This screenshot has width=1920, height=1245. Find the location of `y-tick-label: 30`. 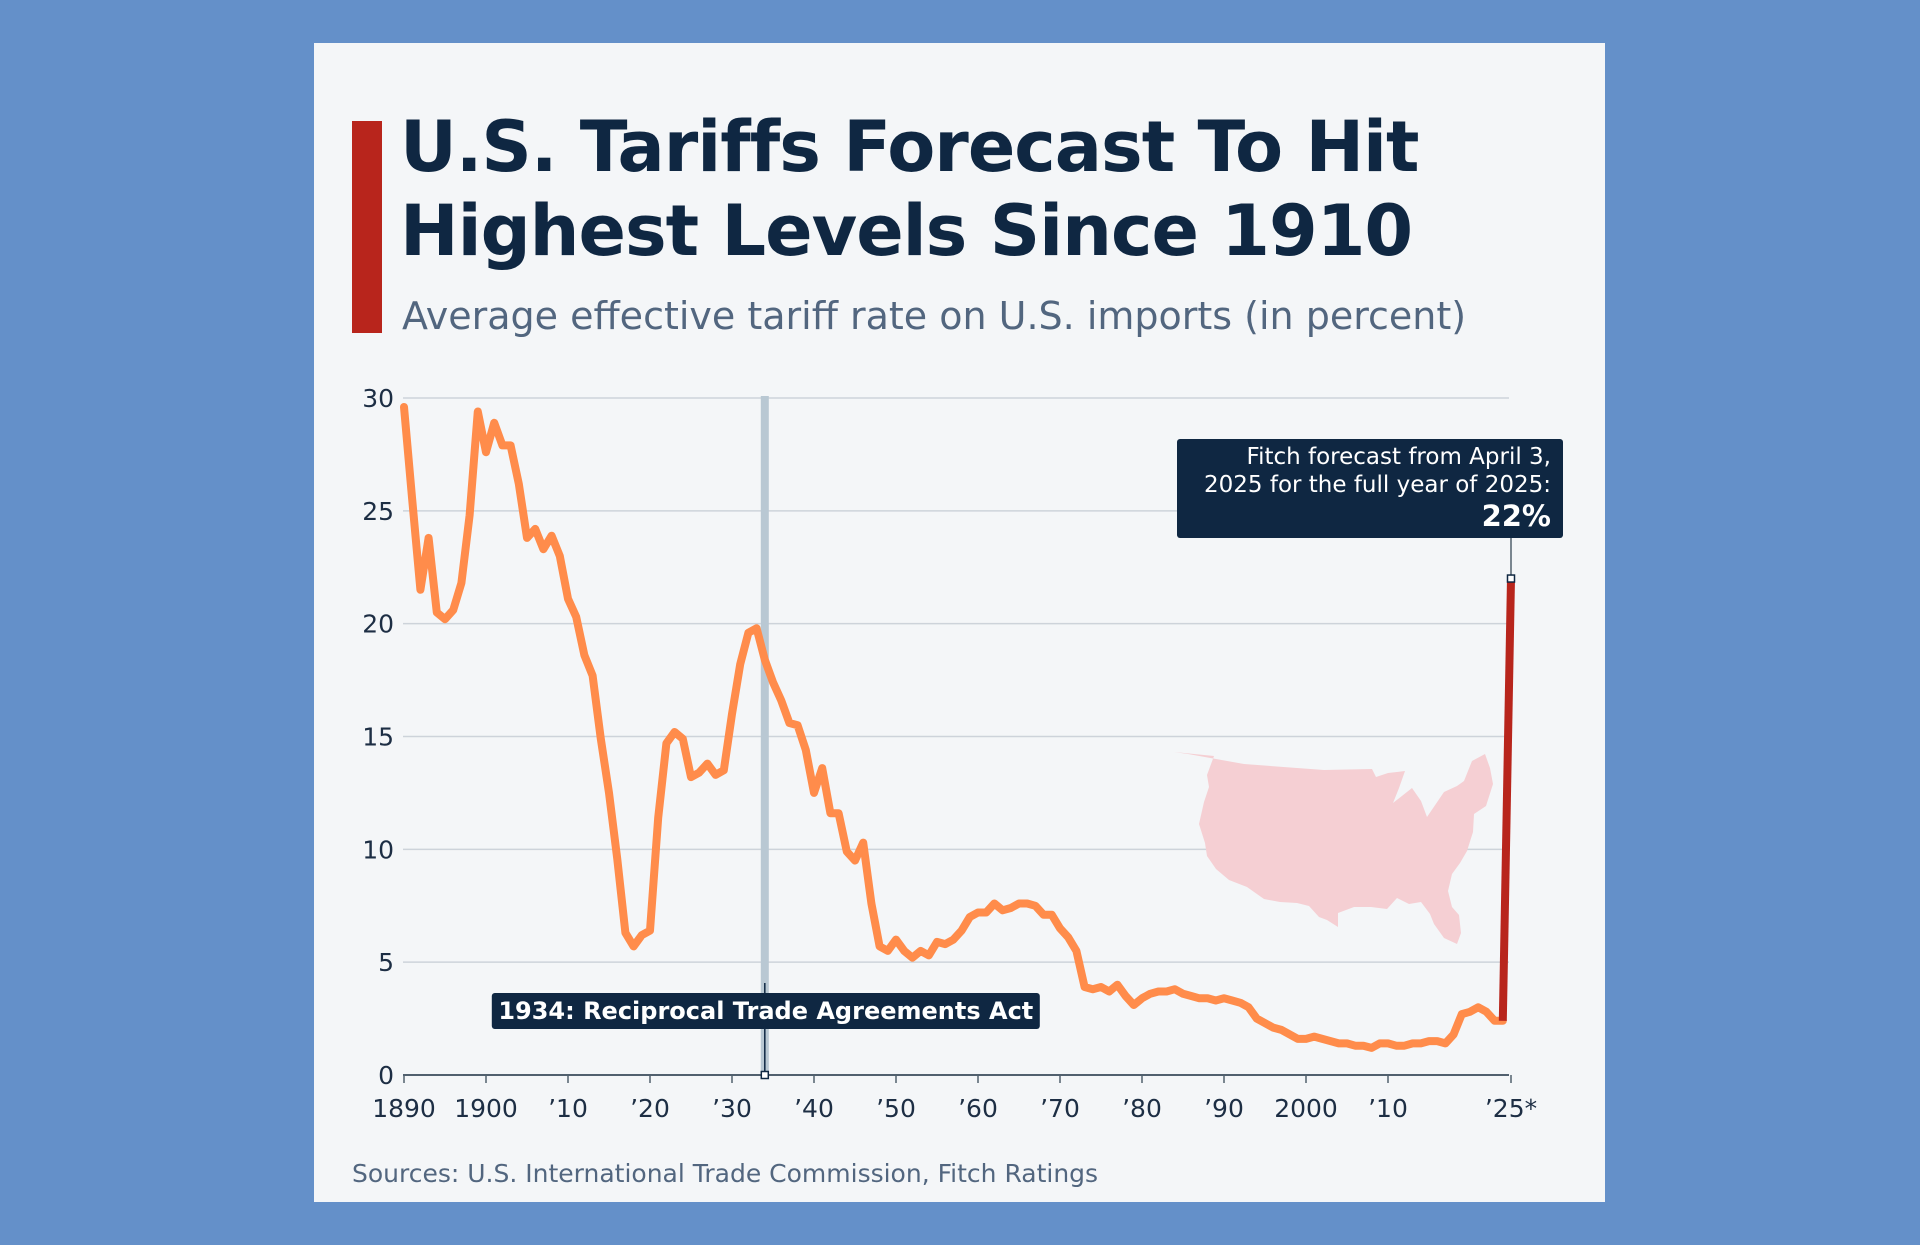

y-tick-label: 30 is located at coordinates (378, 398).